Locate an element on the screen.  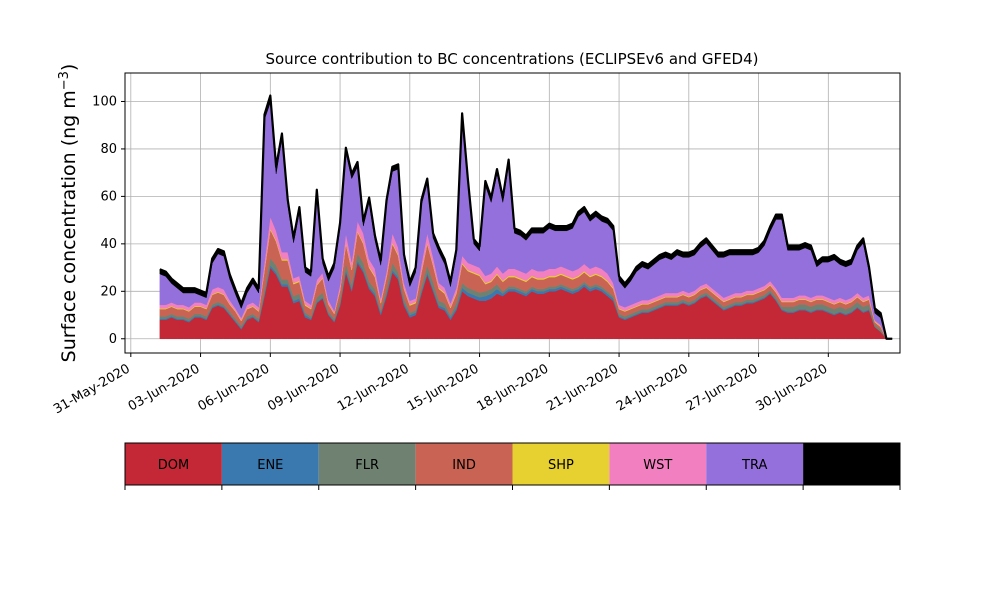
legend-label-wst: WST is located at coordinates (657, 465).